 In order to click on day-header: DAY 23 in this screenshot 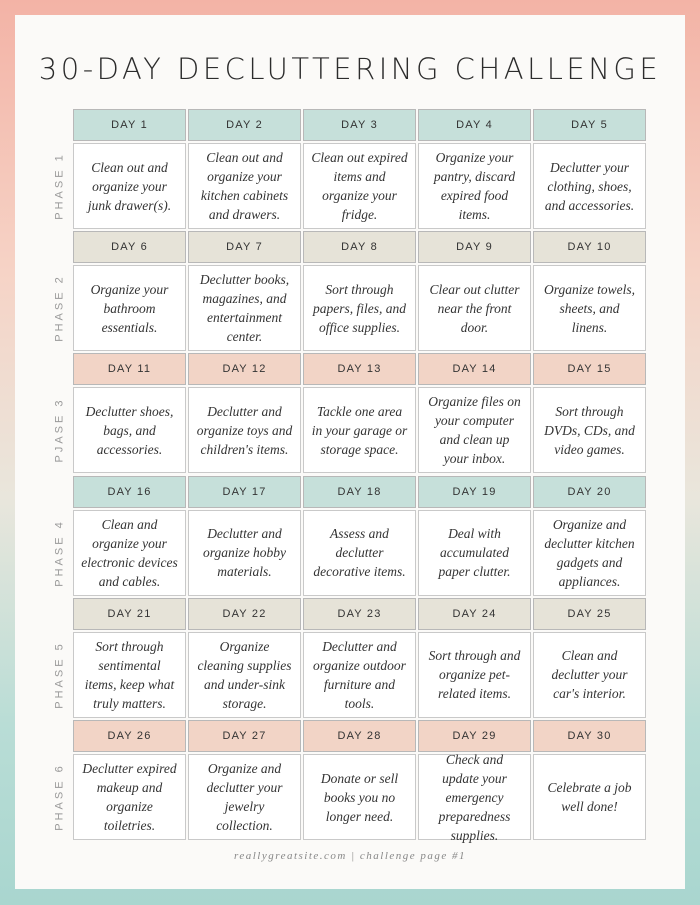, I will do `click(359, 613)`.